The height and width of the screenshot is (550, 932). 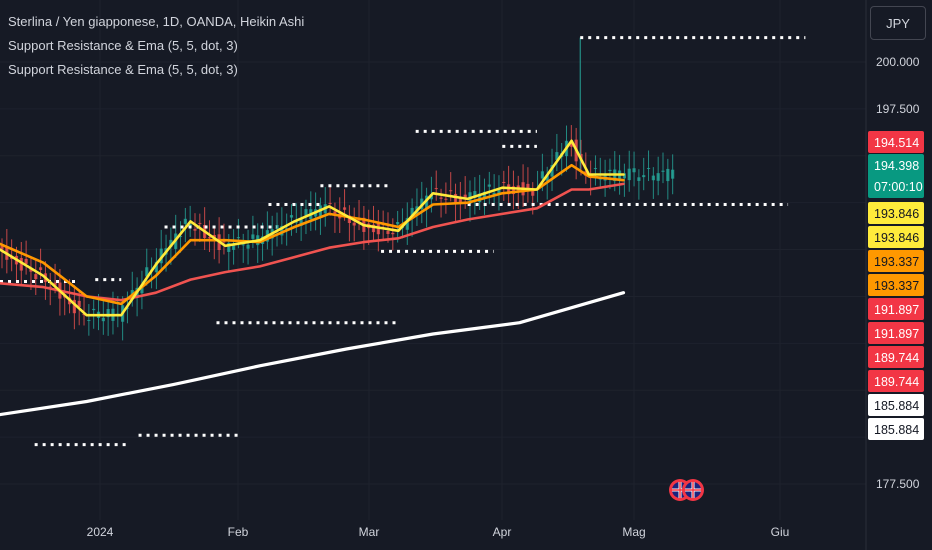 I want to click on price-badge: 189.744, so click(x=896, y=381).